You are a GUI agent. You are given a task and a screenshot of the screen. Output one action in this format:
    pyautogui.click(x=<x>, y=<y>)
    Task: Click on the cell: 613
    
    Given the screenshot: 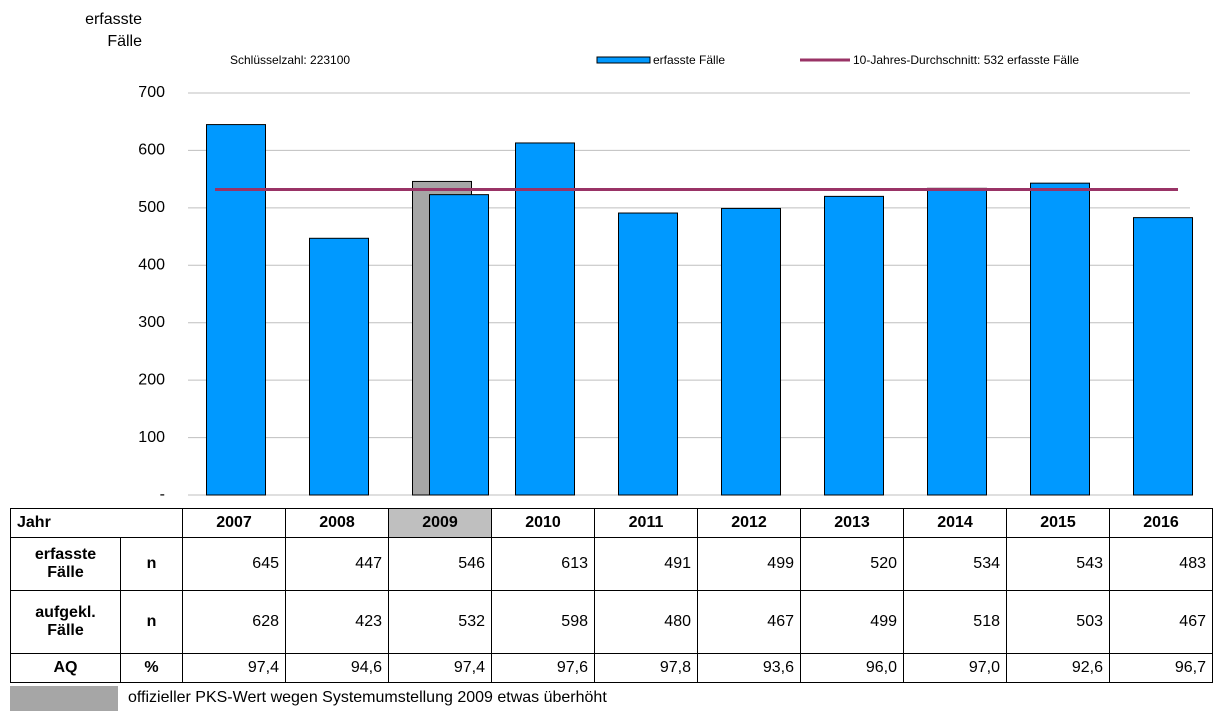 What is the action you would take?
    pyautogui.click(x=543, y=564)
    